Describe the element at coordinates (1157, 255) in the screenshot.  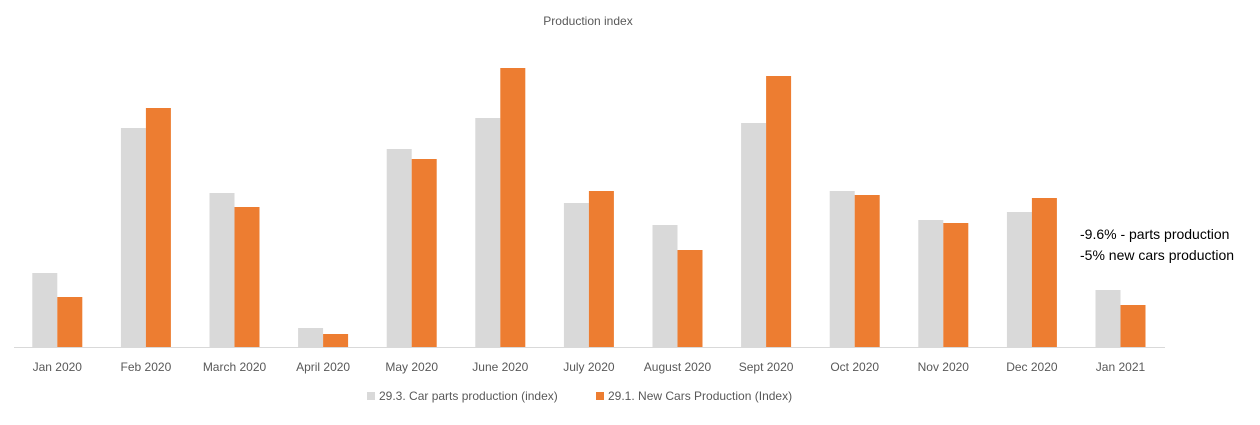
I see `annotation-new-cars: -5% new cars production` at that location.